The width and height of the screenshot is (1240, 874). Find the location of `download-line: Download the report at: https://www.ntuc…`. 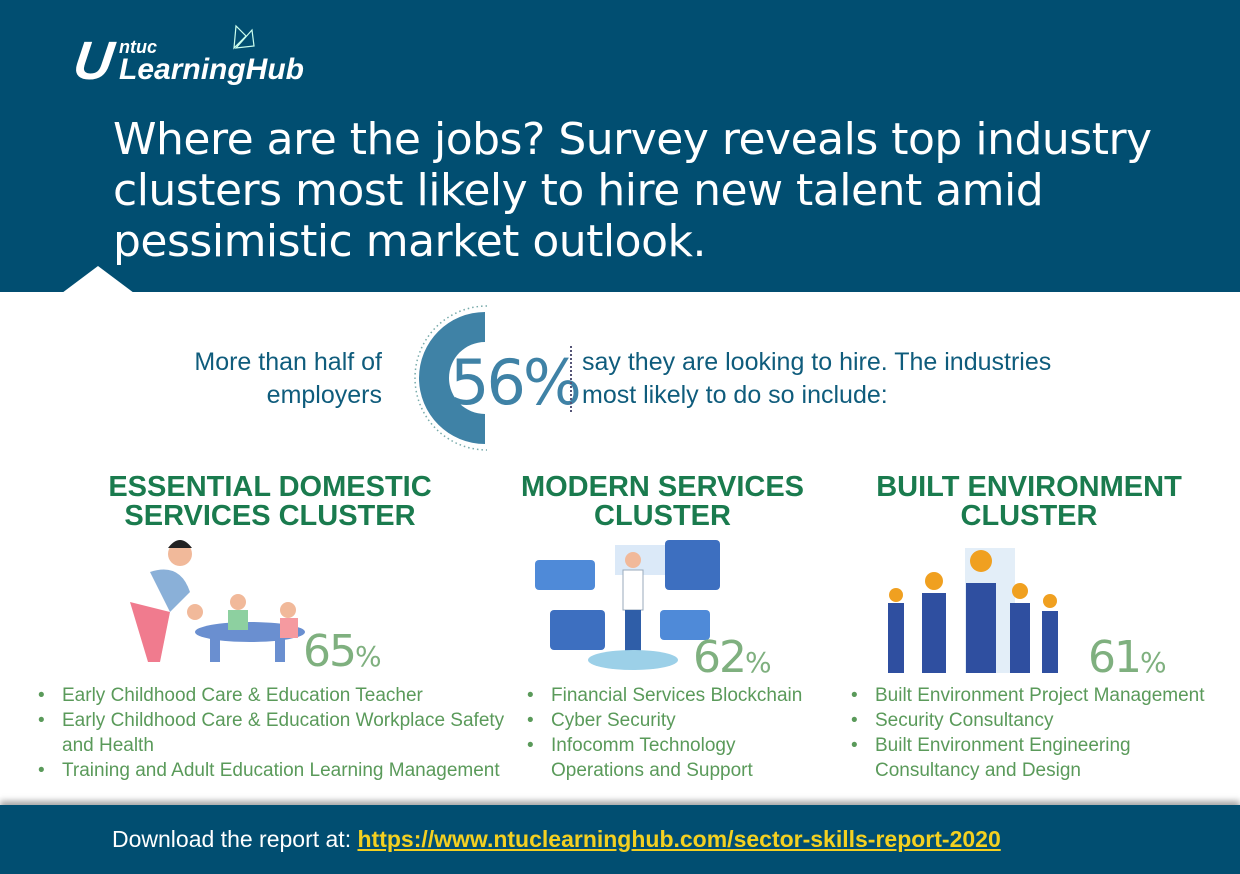

download-line: Download the report at: https://www.ntuc… is located at coordinates (556, 839).